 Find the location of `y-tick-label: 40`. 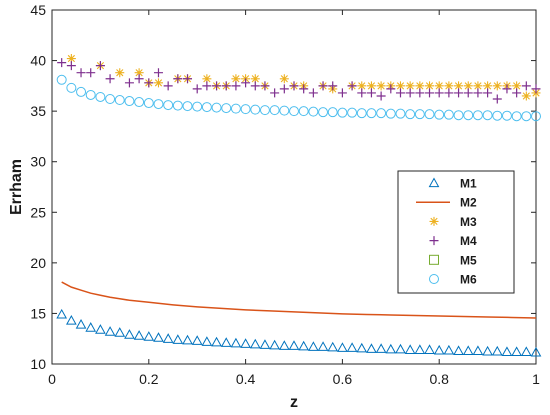

y-tick-label: 40 is located at coordinates (38, 61).